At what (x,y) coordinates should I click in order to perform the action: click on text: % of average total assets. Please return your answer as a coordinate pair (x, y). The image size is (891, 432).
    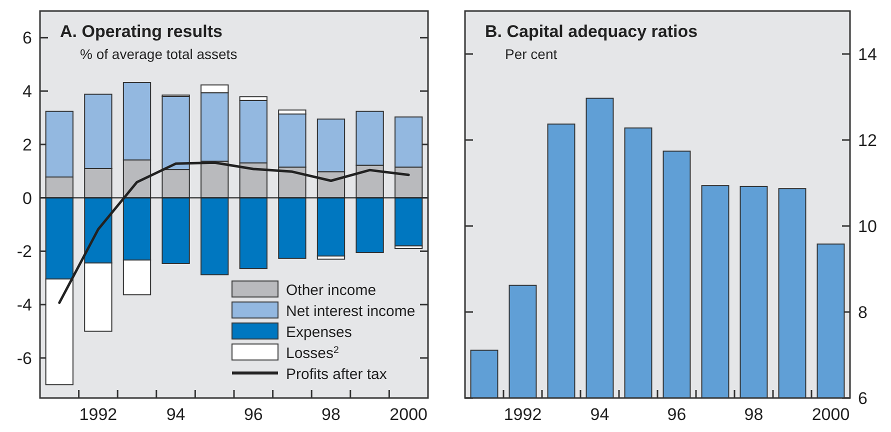
    Looking at the image, I should click on (159, 54).